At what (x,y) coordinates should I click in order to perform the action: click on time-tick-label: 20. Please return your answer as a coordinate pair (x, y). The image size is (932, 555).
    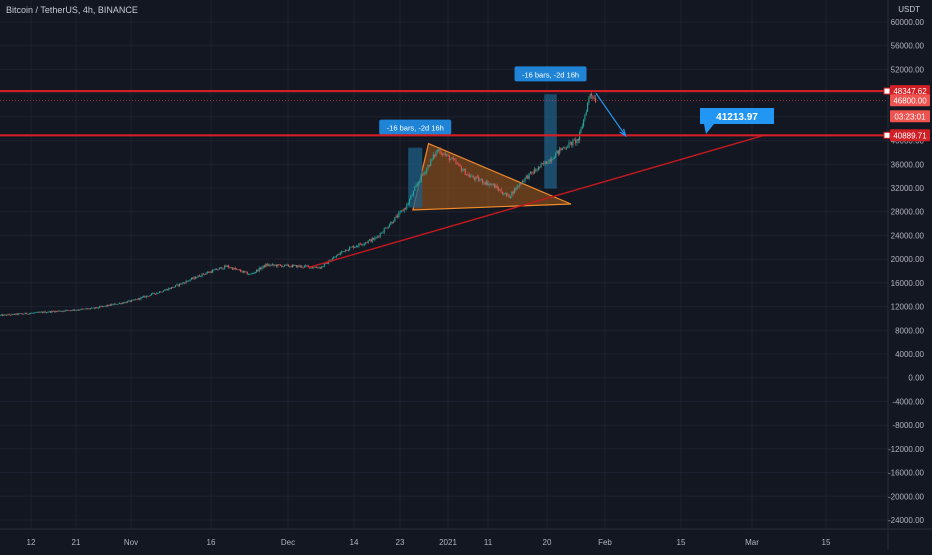
    Looking at the image, I should click on (547, 542).